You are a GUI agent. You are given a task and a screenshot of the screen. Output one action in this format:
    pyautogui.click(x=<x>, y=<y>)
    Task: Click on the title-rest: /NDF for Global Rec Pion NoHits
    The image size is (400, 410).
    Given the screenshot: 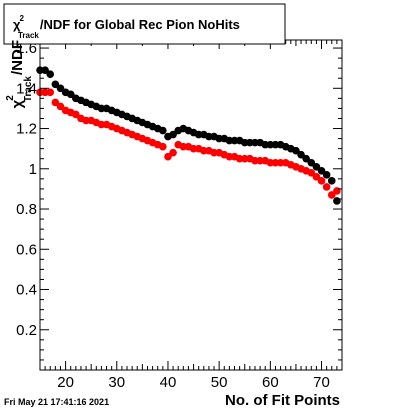 What is the action you would take?
    pyautogui.click(x=140, y=24)
    